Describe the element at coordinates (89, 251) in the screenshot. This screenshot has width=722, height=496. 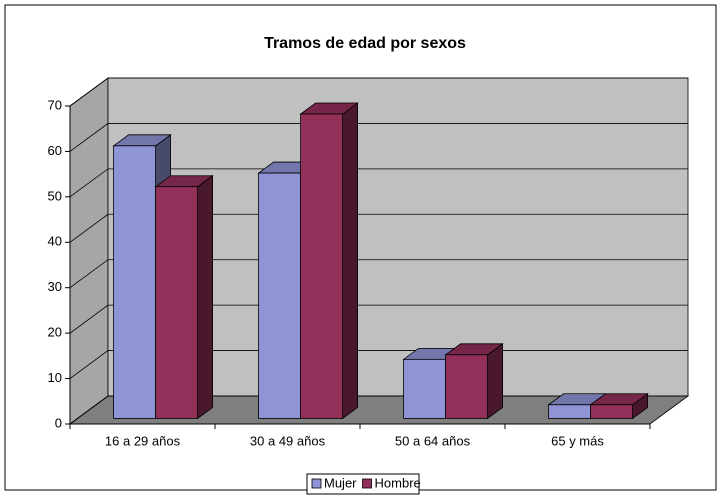
I see `side-wall` at that location.